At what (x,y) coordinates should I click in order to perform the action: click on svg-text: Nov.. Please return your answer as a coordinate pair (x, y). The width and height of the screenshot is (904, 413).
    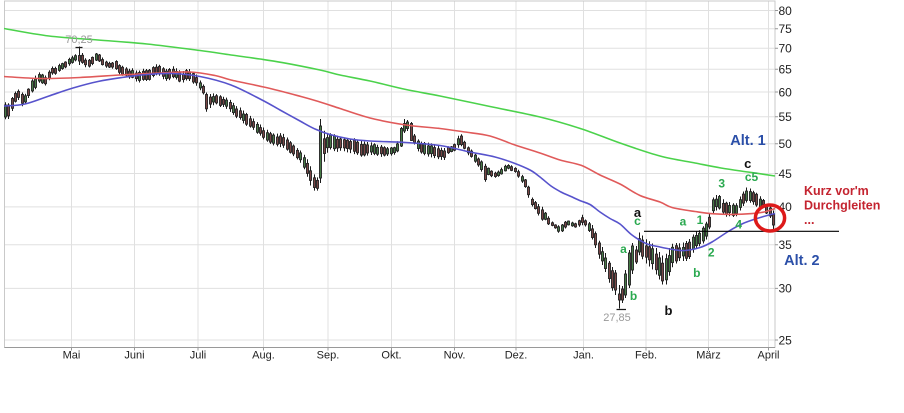
    Looking at the image, I should click on (455, 356).